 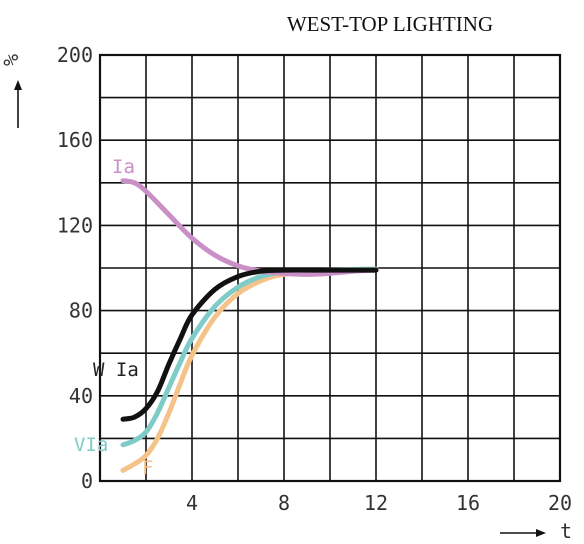 I want to click on series-label: VIa, so click(x=91, y=445).